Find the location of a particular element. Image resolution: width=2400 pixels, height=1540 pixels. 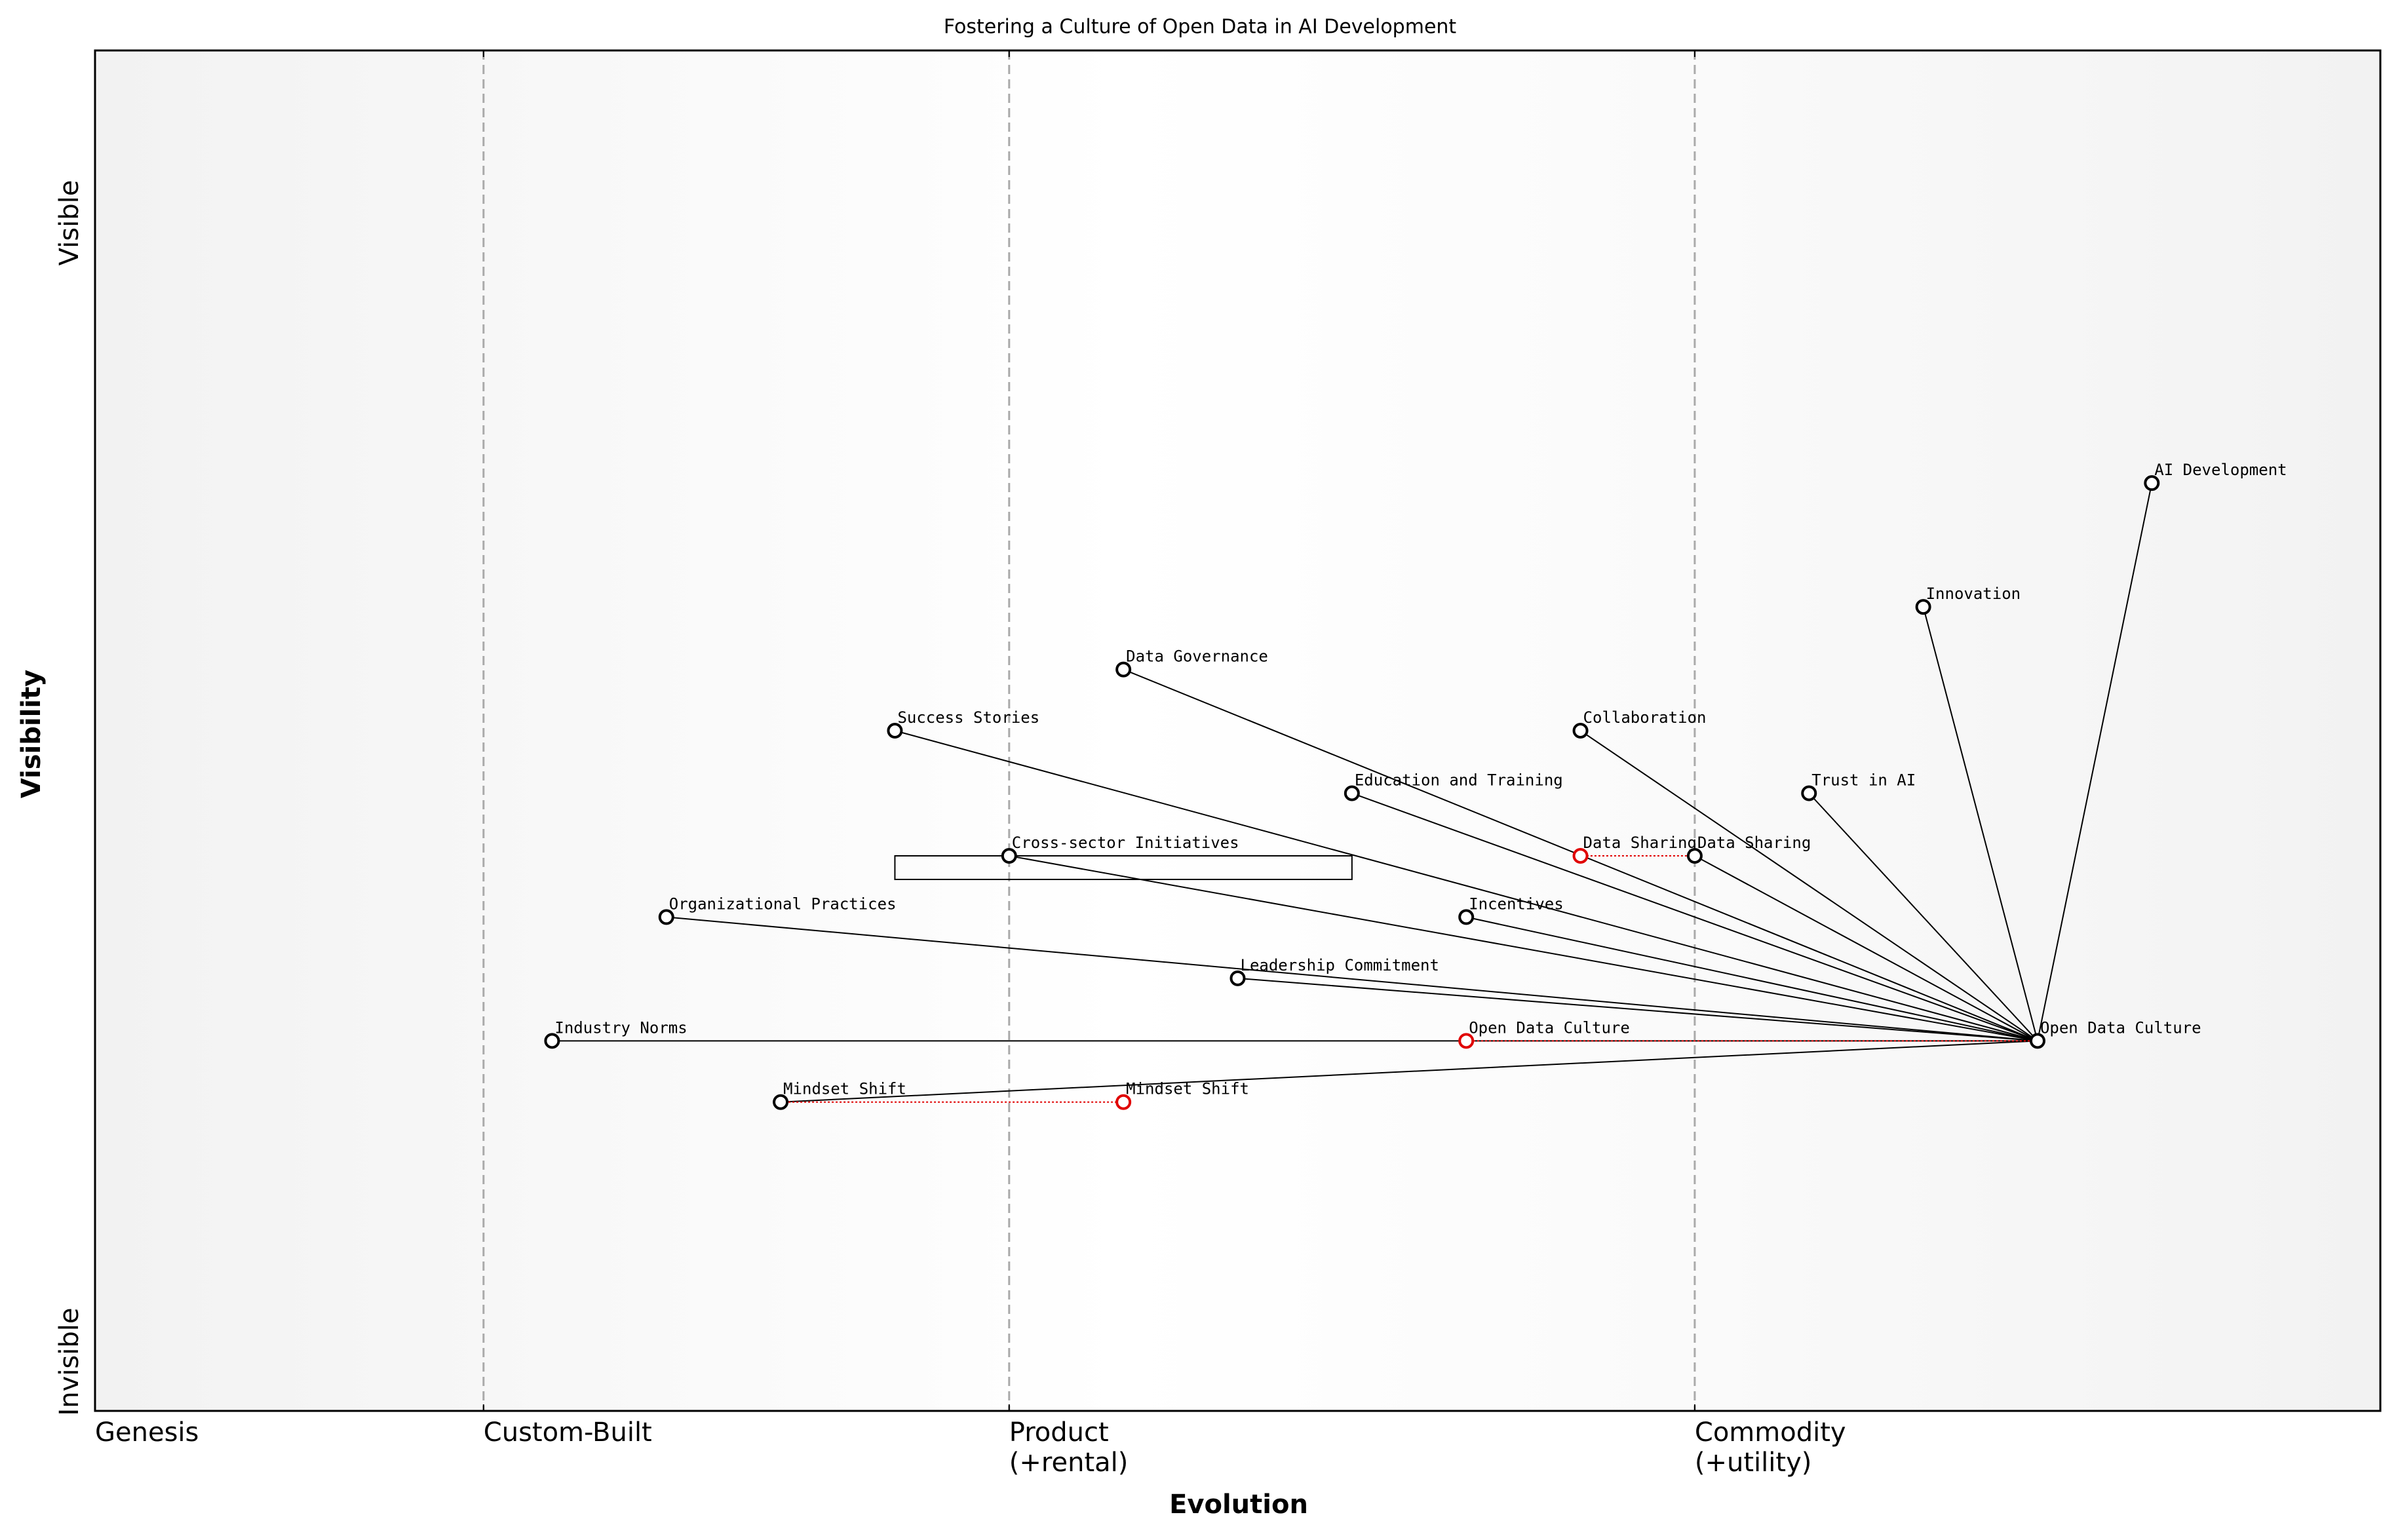

evolved-label: Data Sharing is located at coordinates (1640, 843).